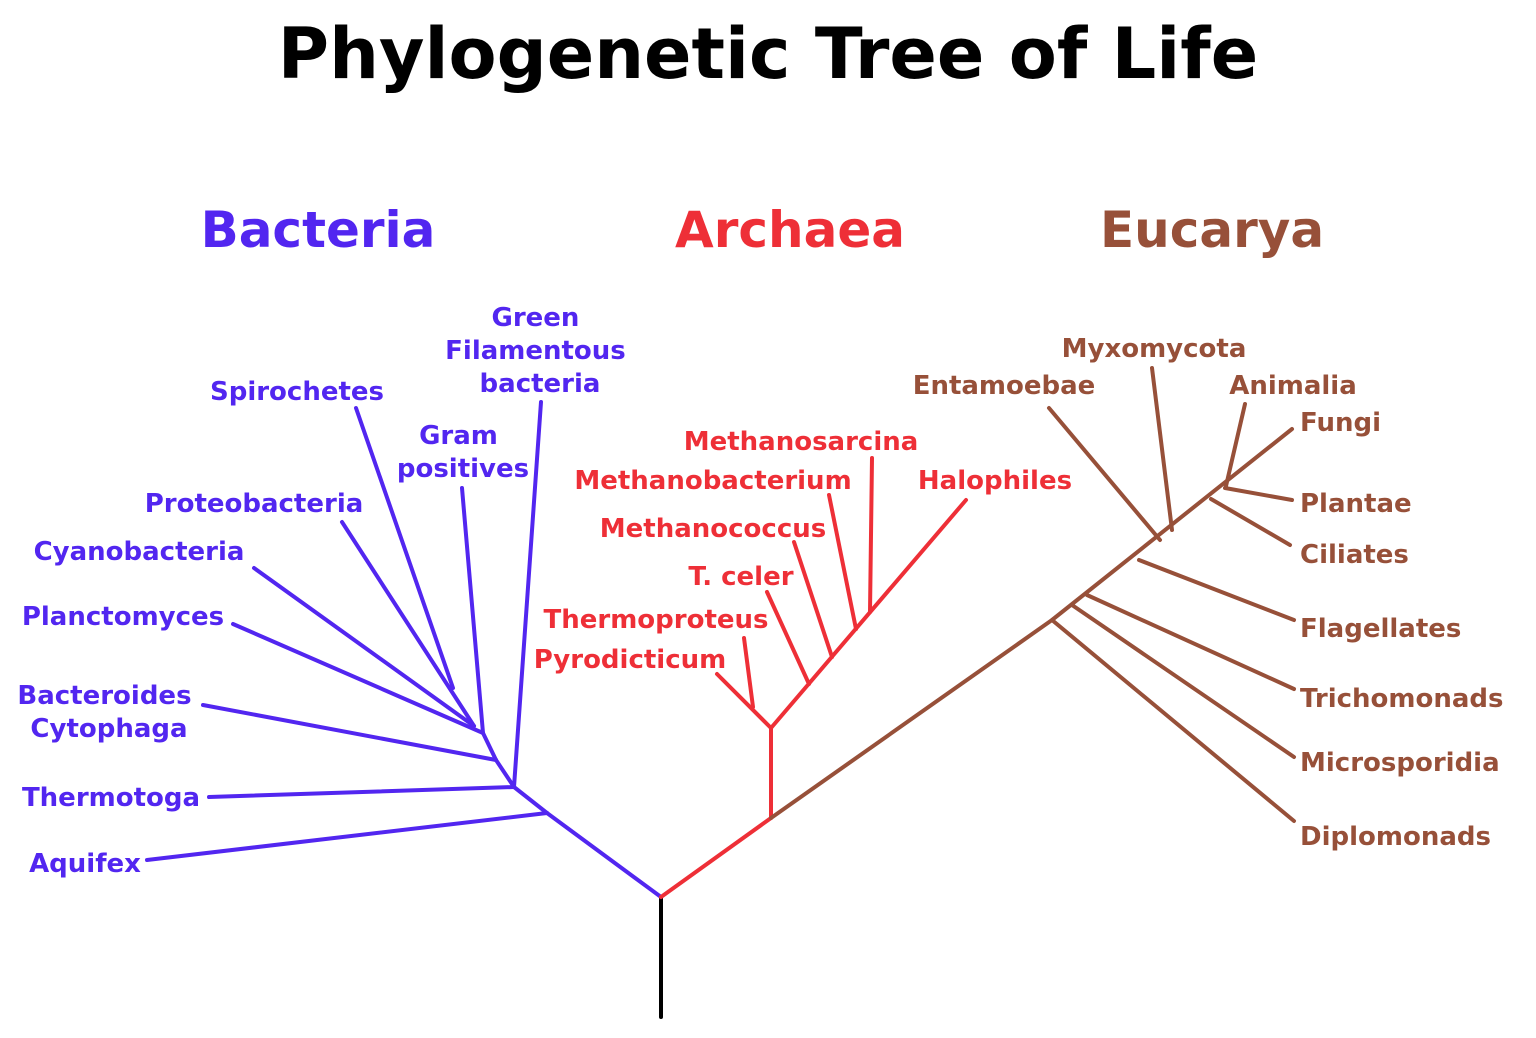 The image size is (1536, 1038). Describe the element at coordinates (1293, 386) in the screenshot. I see `leaf-label-animalia: Animalia` at that location.